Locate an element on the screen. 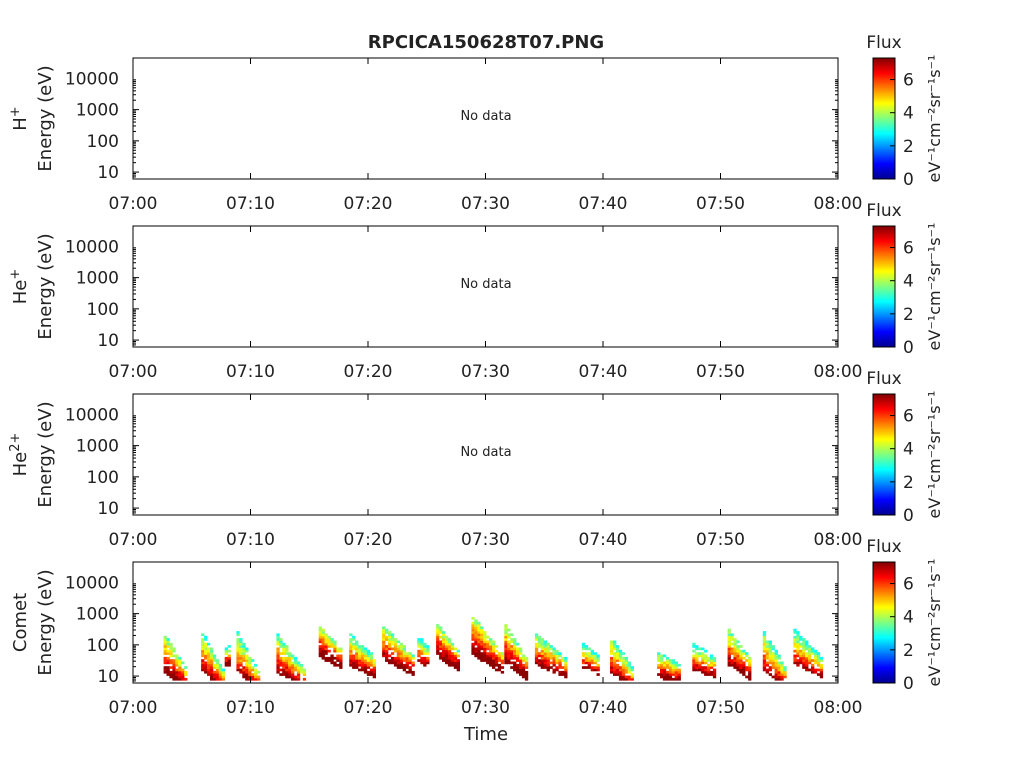  x-tick-label: 07:00 is located at coordinates (133, 708).